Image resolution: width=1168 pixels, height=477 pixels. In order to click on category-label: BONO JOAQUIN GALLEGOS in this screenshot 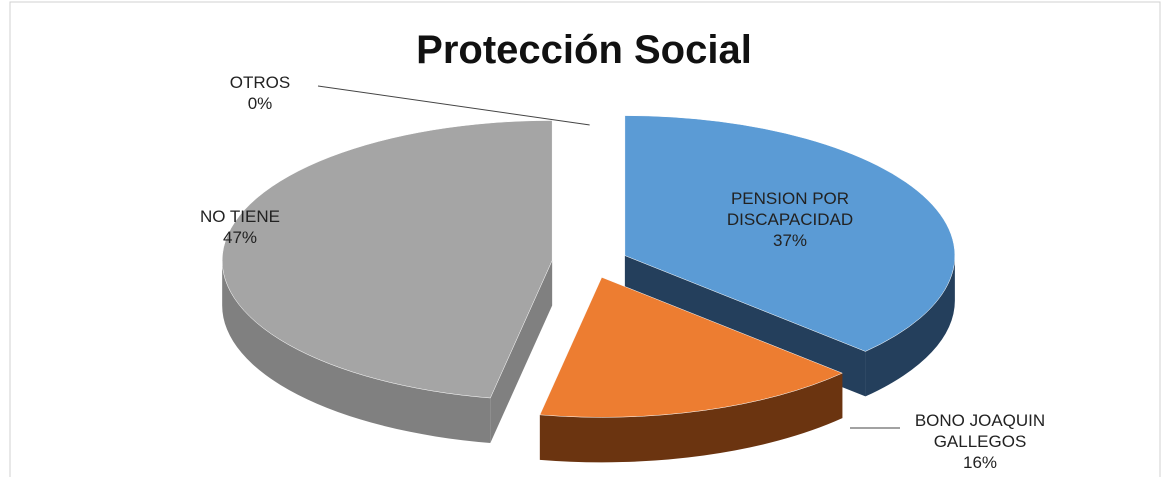, I will do `click(980, 431)`.